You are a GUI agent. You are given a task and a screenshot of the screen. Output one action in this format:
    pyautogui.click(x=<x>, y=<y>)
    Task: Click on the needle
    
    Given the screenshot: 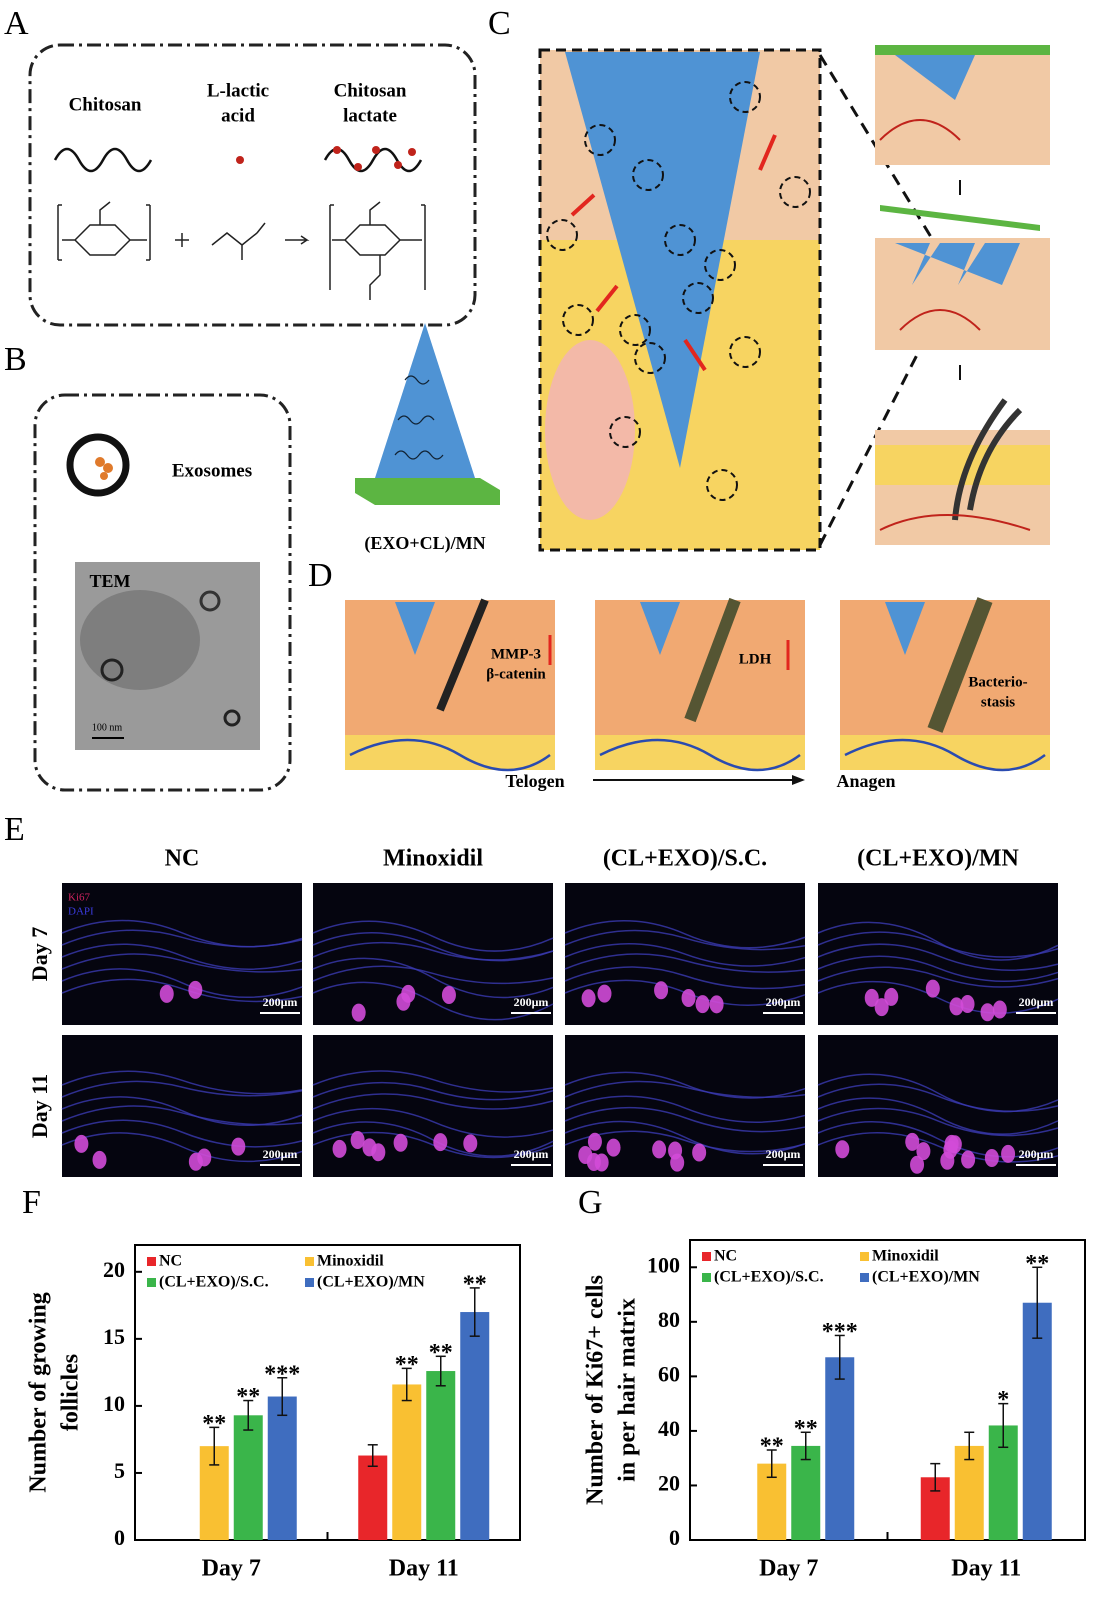 What is the action you would take?
    pyautogui.click(x=662, y=260)
    